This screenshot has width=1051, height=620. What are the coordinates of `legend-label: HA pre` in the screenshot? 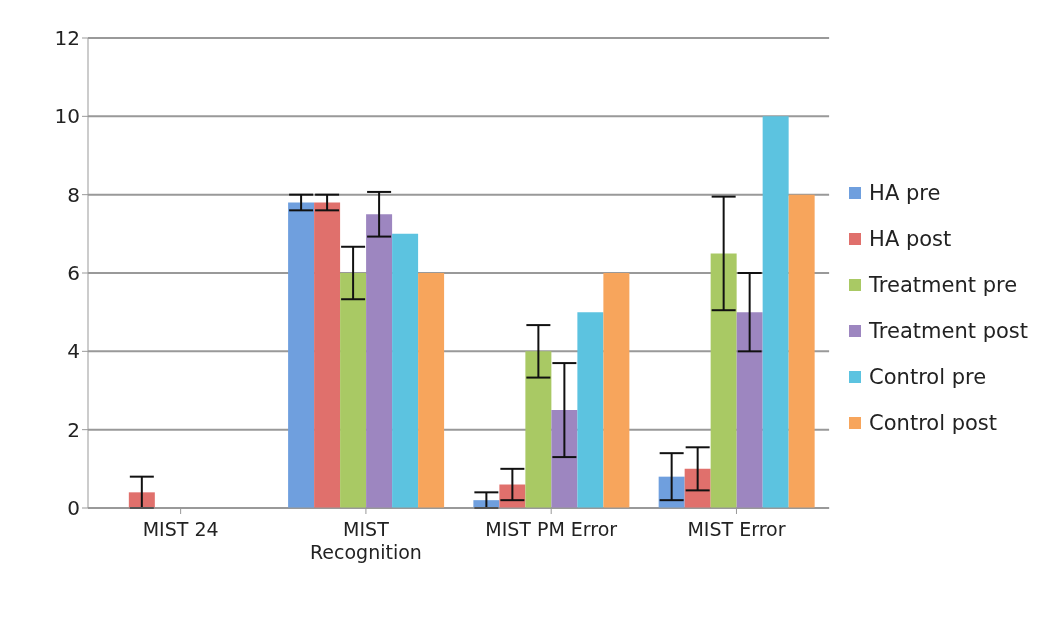 It's located at (905, 193).